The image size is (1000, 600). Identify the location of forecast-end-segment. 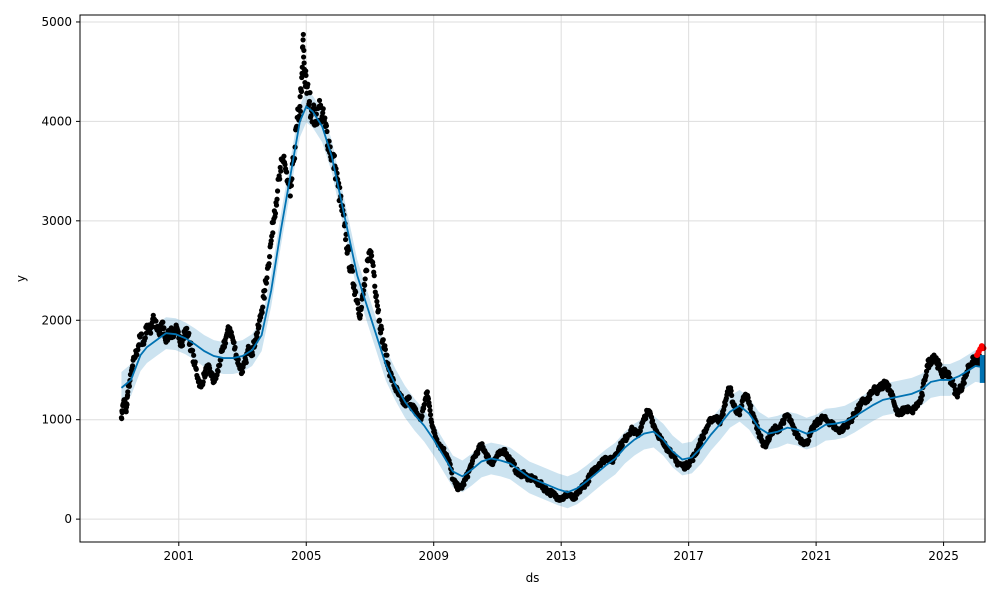
(982, 369).